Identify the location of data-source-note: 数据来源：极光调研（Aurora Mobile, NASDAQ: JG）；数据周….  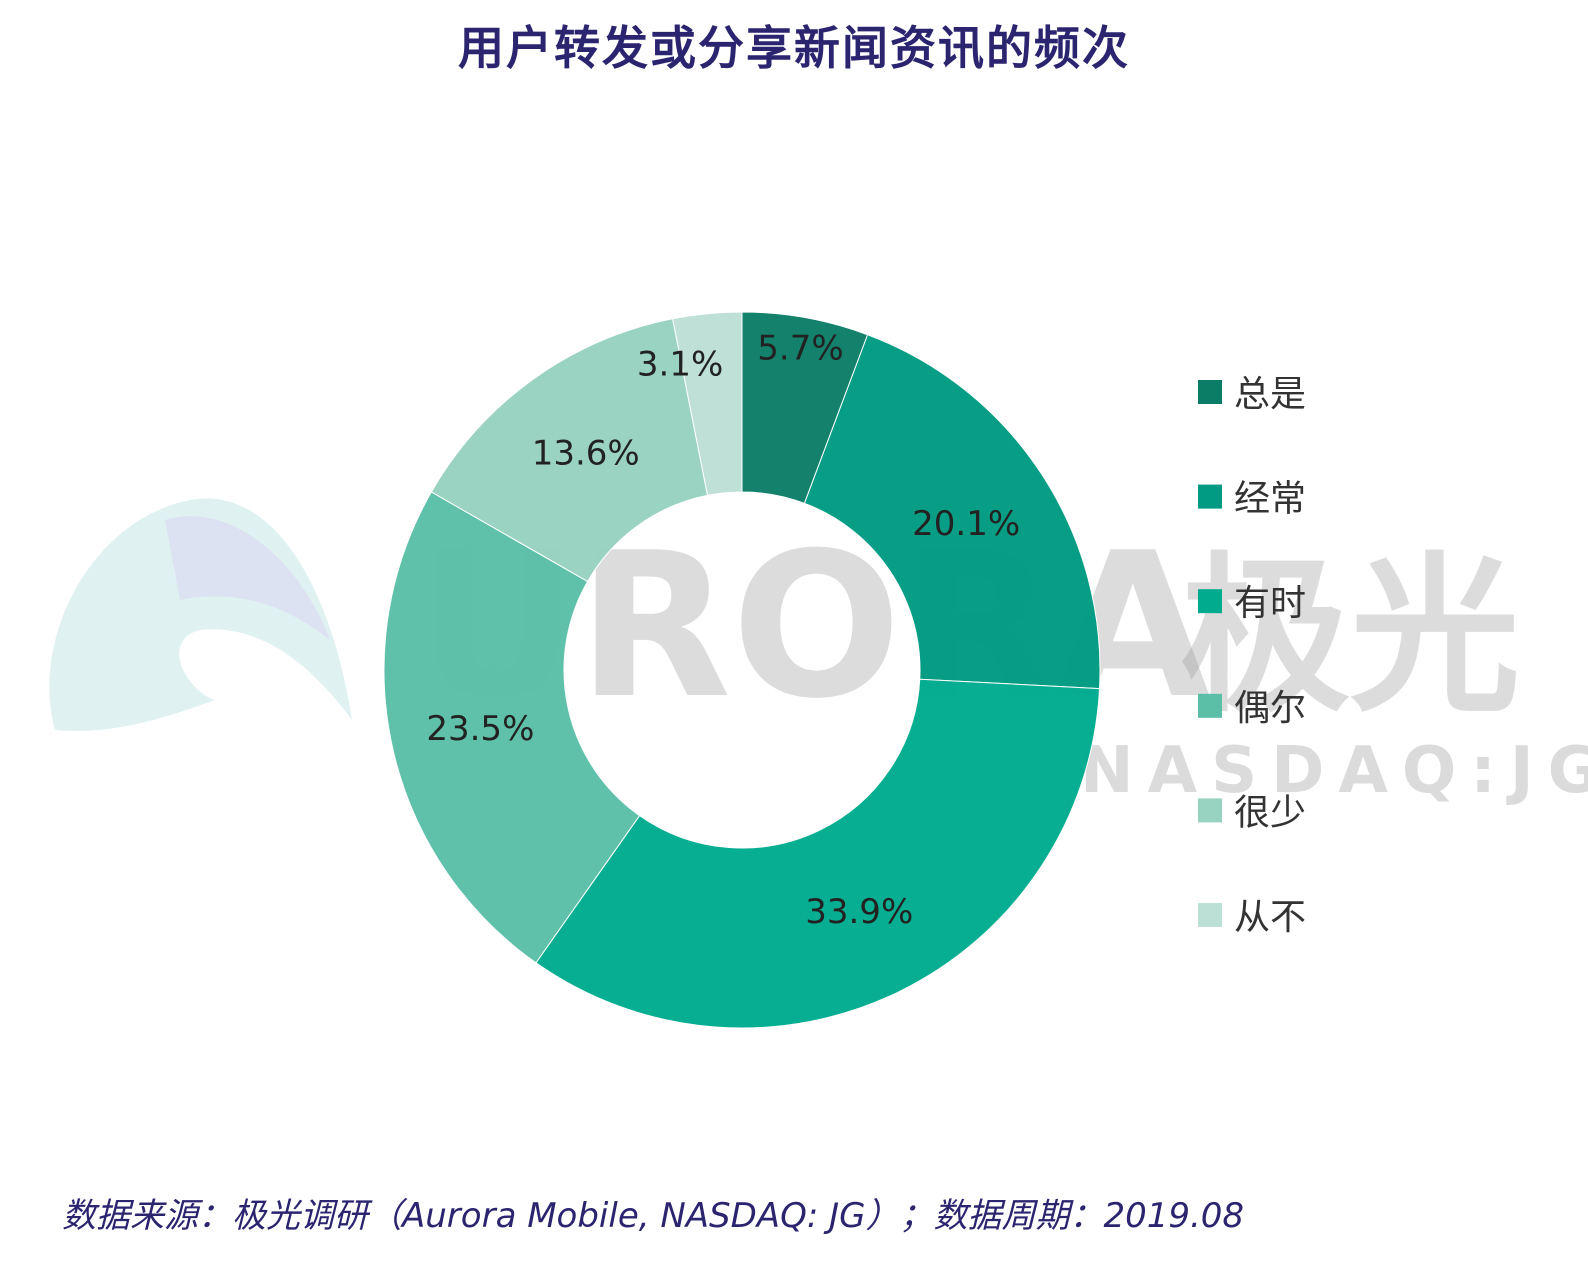
(653, 1216).